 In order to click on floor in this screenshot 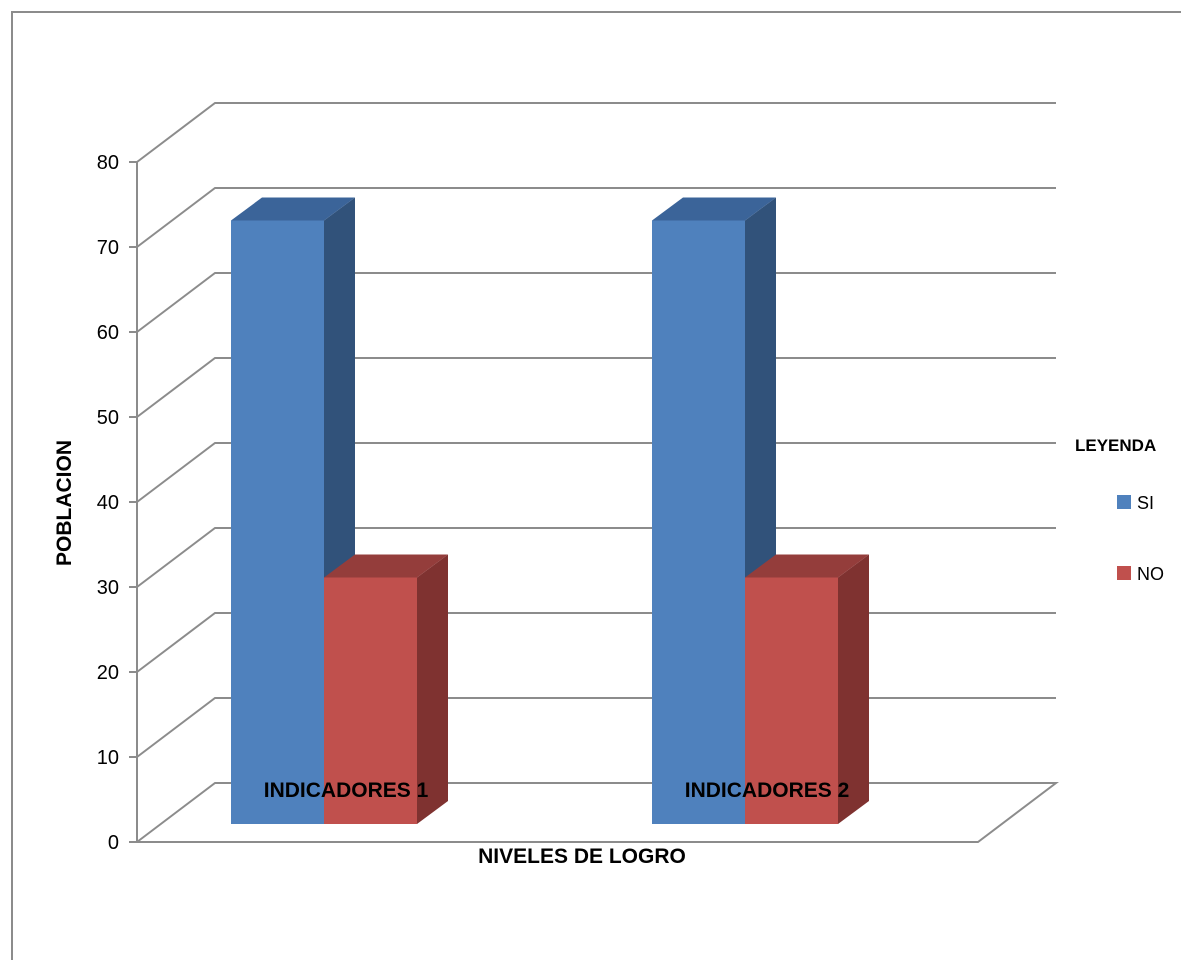, I will do `click(597, 812)`.